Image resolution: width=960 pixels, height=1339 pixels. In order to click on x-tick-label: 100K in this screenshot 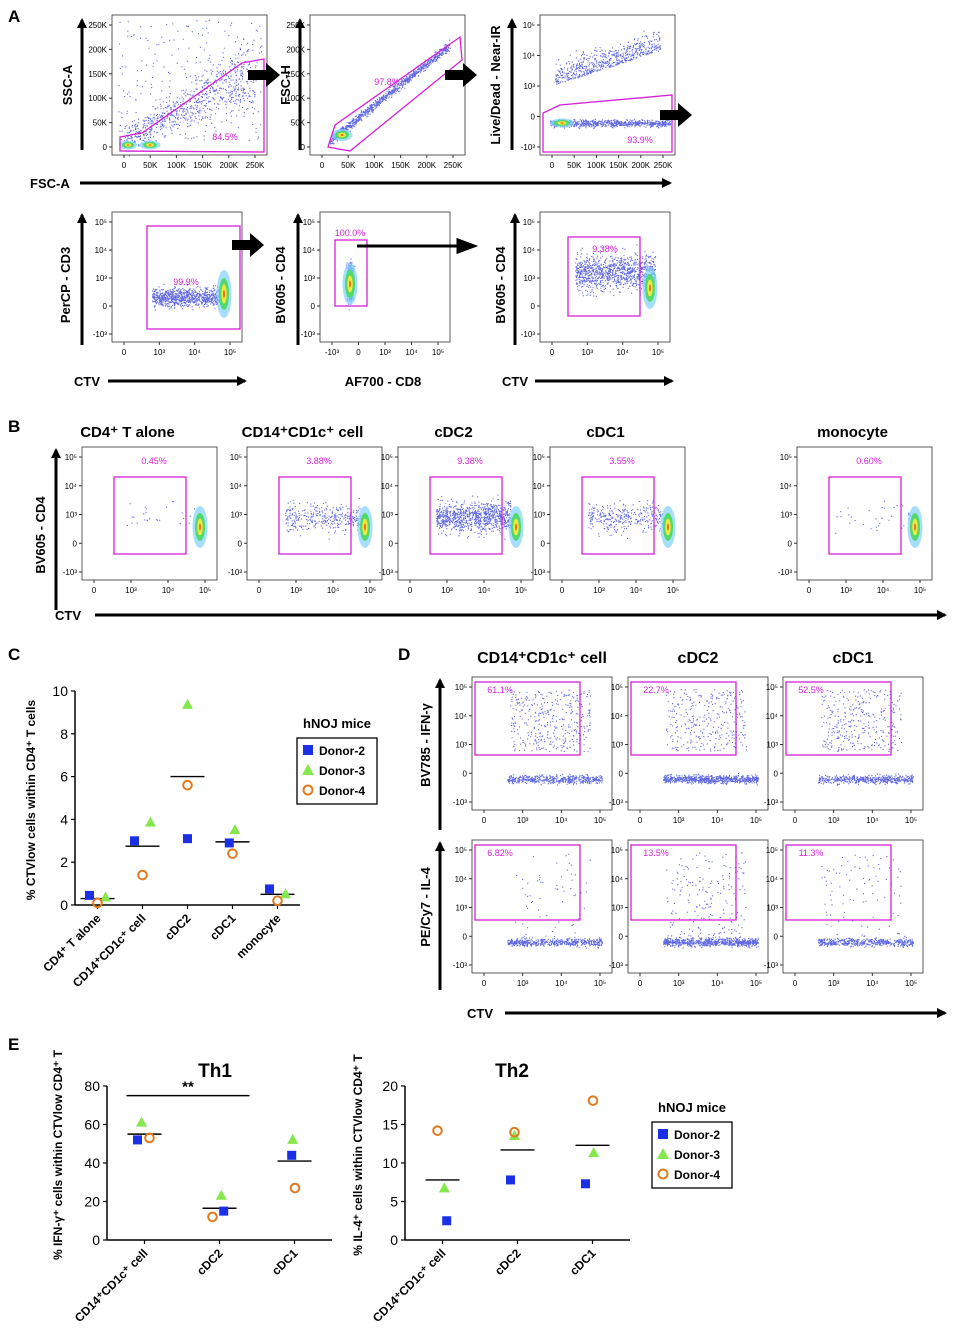, I will do `click(374, 165)`.